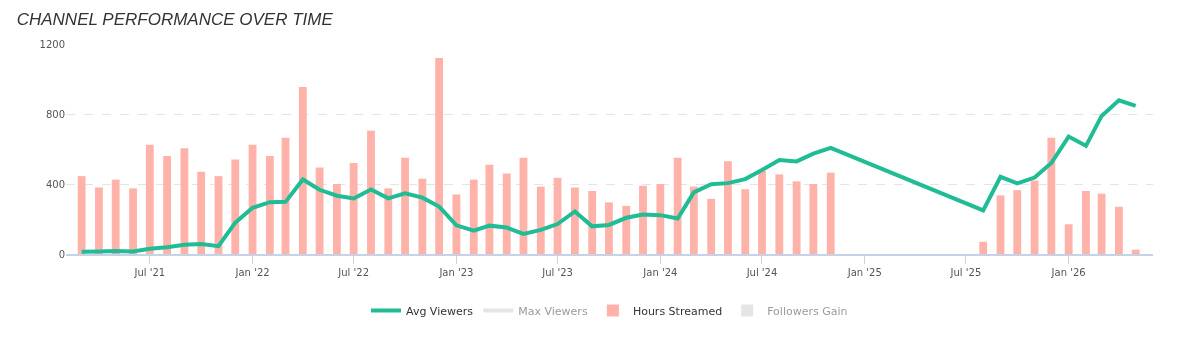 The image size is (1193, 337). I want to click on x-tick-label: Jul '21, so click(149, 272).